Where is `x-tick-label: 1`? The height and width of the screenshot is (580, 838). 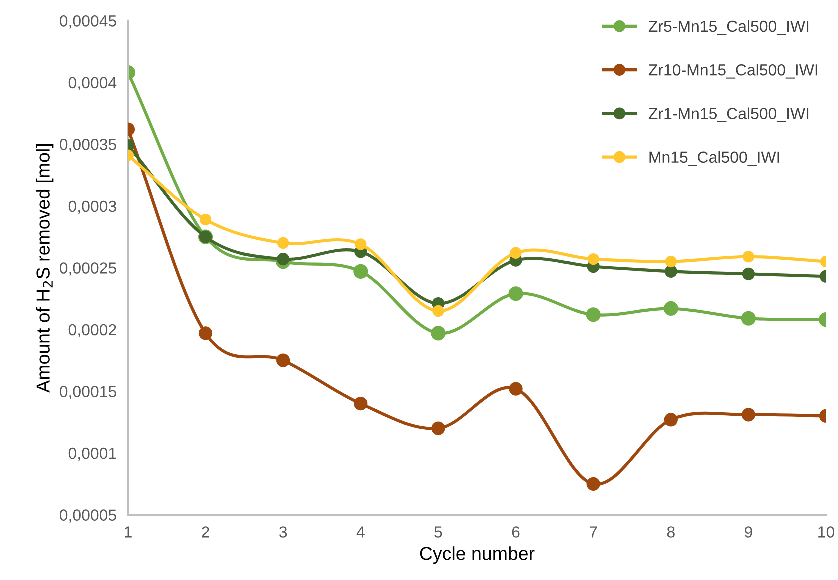 x-tick-label: 1 is located at coordinates (128, 532).